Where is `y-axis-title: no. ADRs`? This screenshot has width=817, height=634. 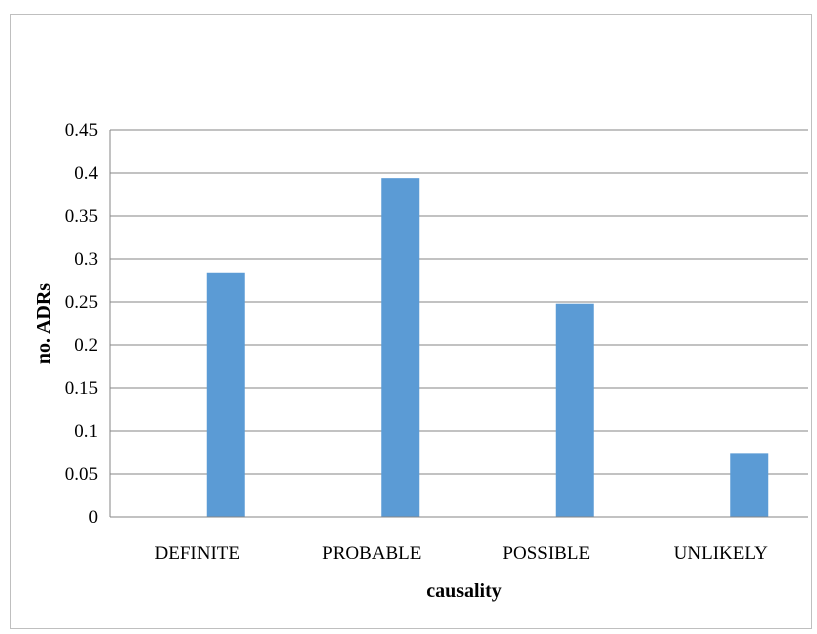
y-axis-title: no. ADRs is located at coordinates (44, 323).